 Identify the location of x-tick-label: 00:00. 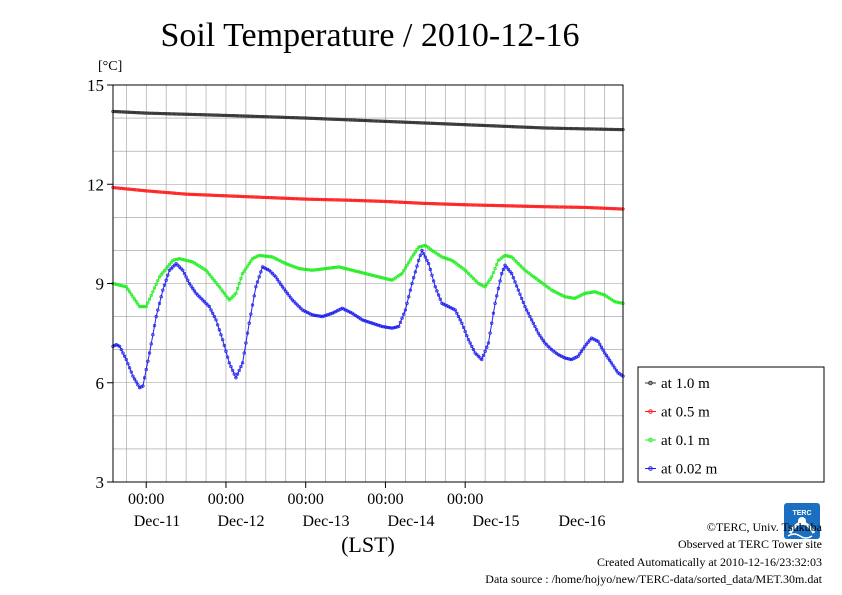
(226, 499).